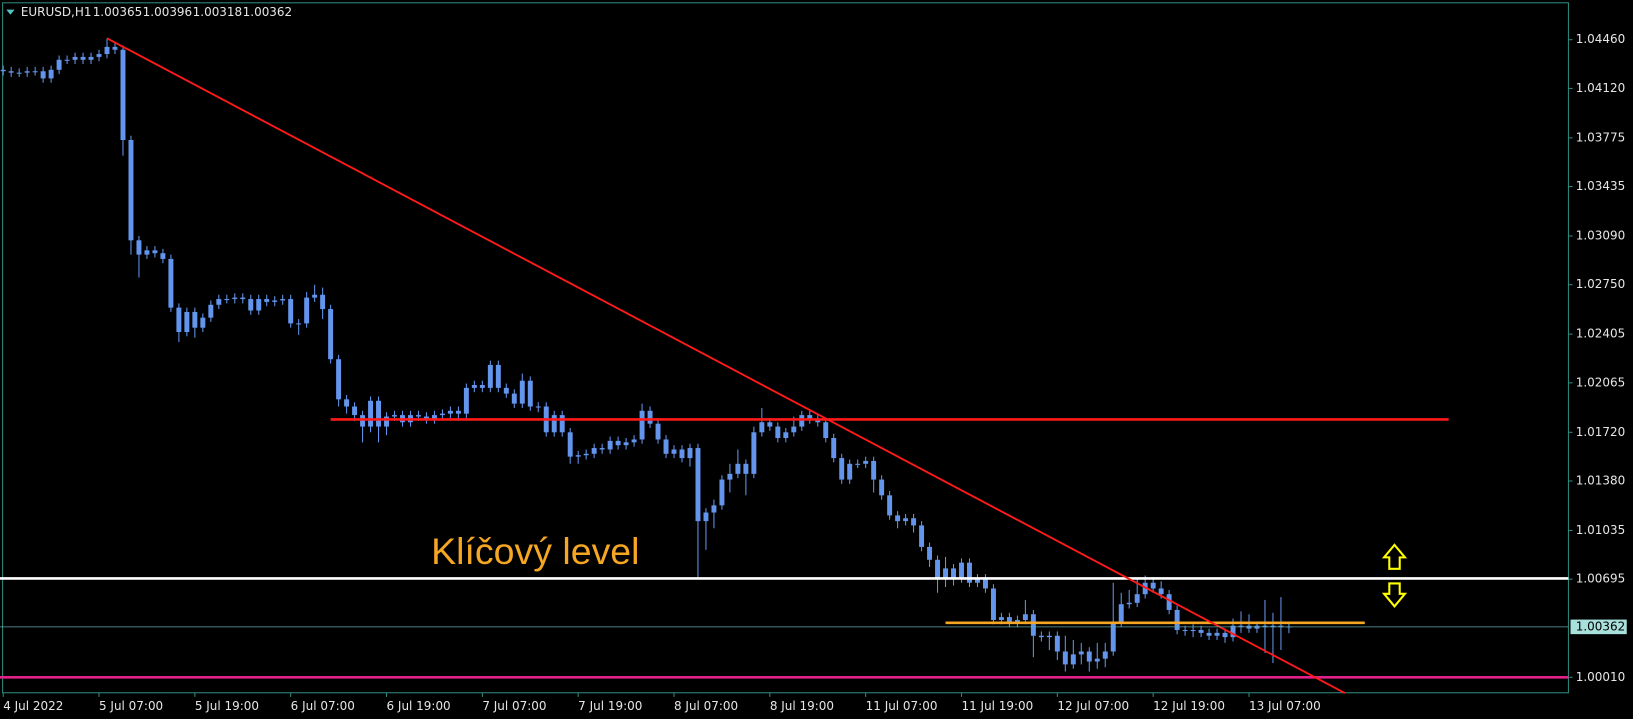 Image resolution: width=1633 pixels, height=719 pixels. What do you see at coordinates (10, 12) in the screenshot?
I see `header-icon` at bounding box center [10, 12].